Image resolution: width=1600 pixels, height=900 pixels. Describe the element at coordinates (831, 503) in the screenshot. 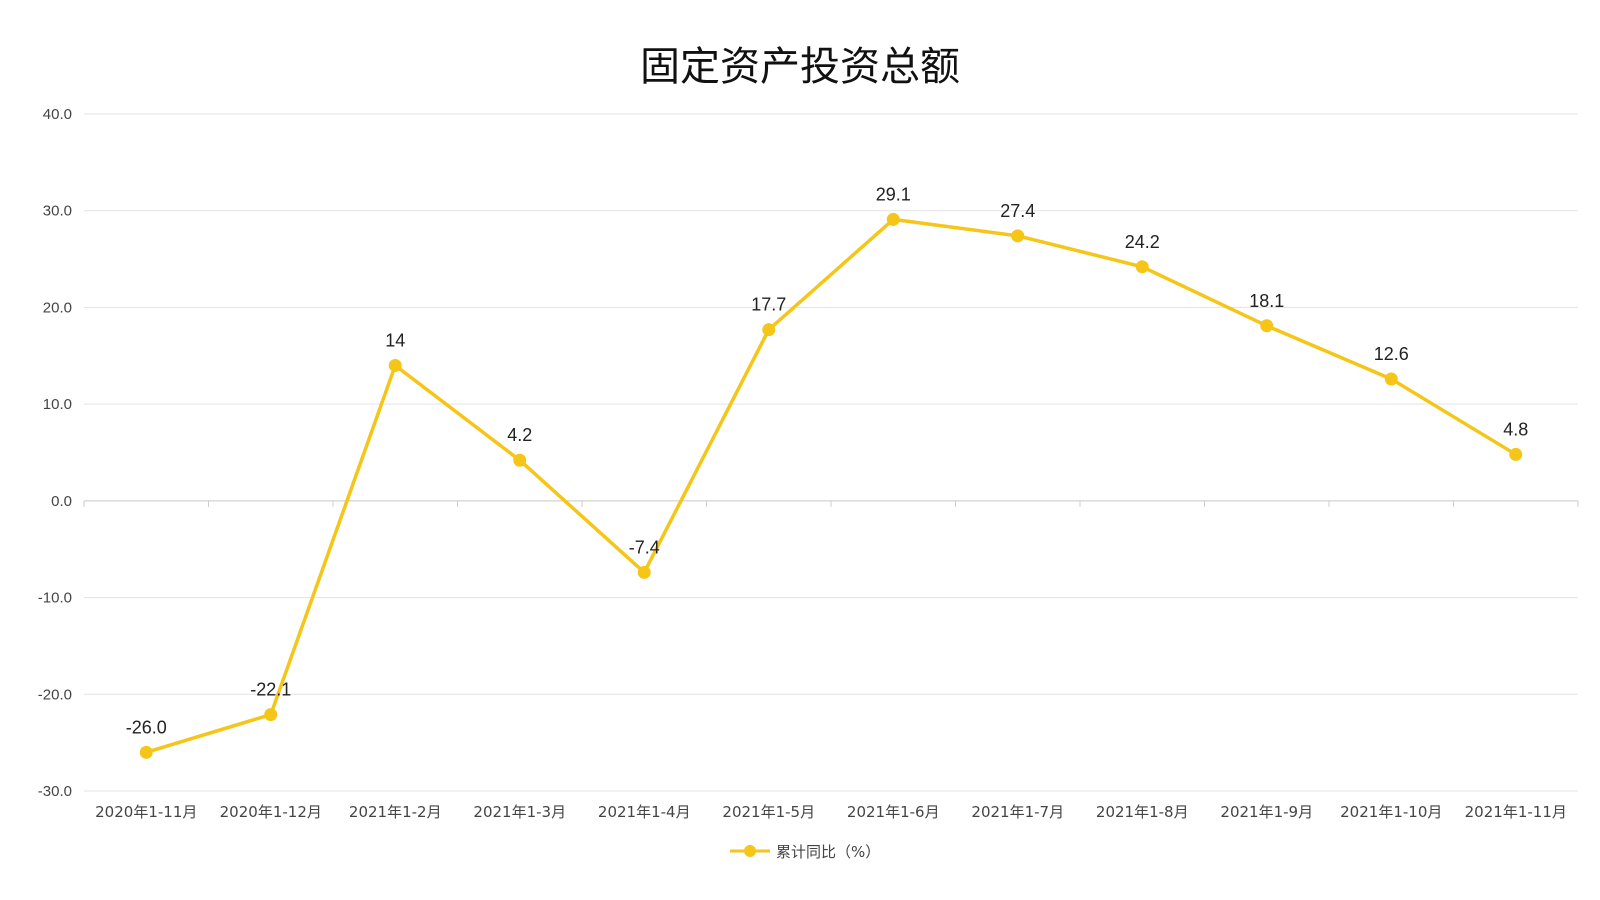

I see `axes` at that location.